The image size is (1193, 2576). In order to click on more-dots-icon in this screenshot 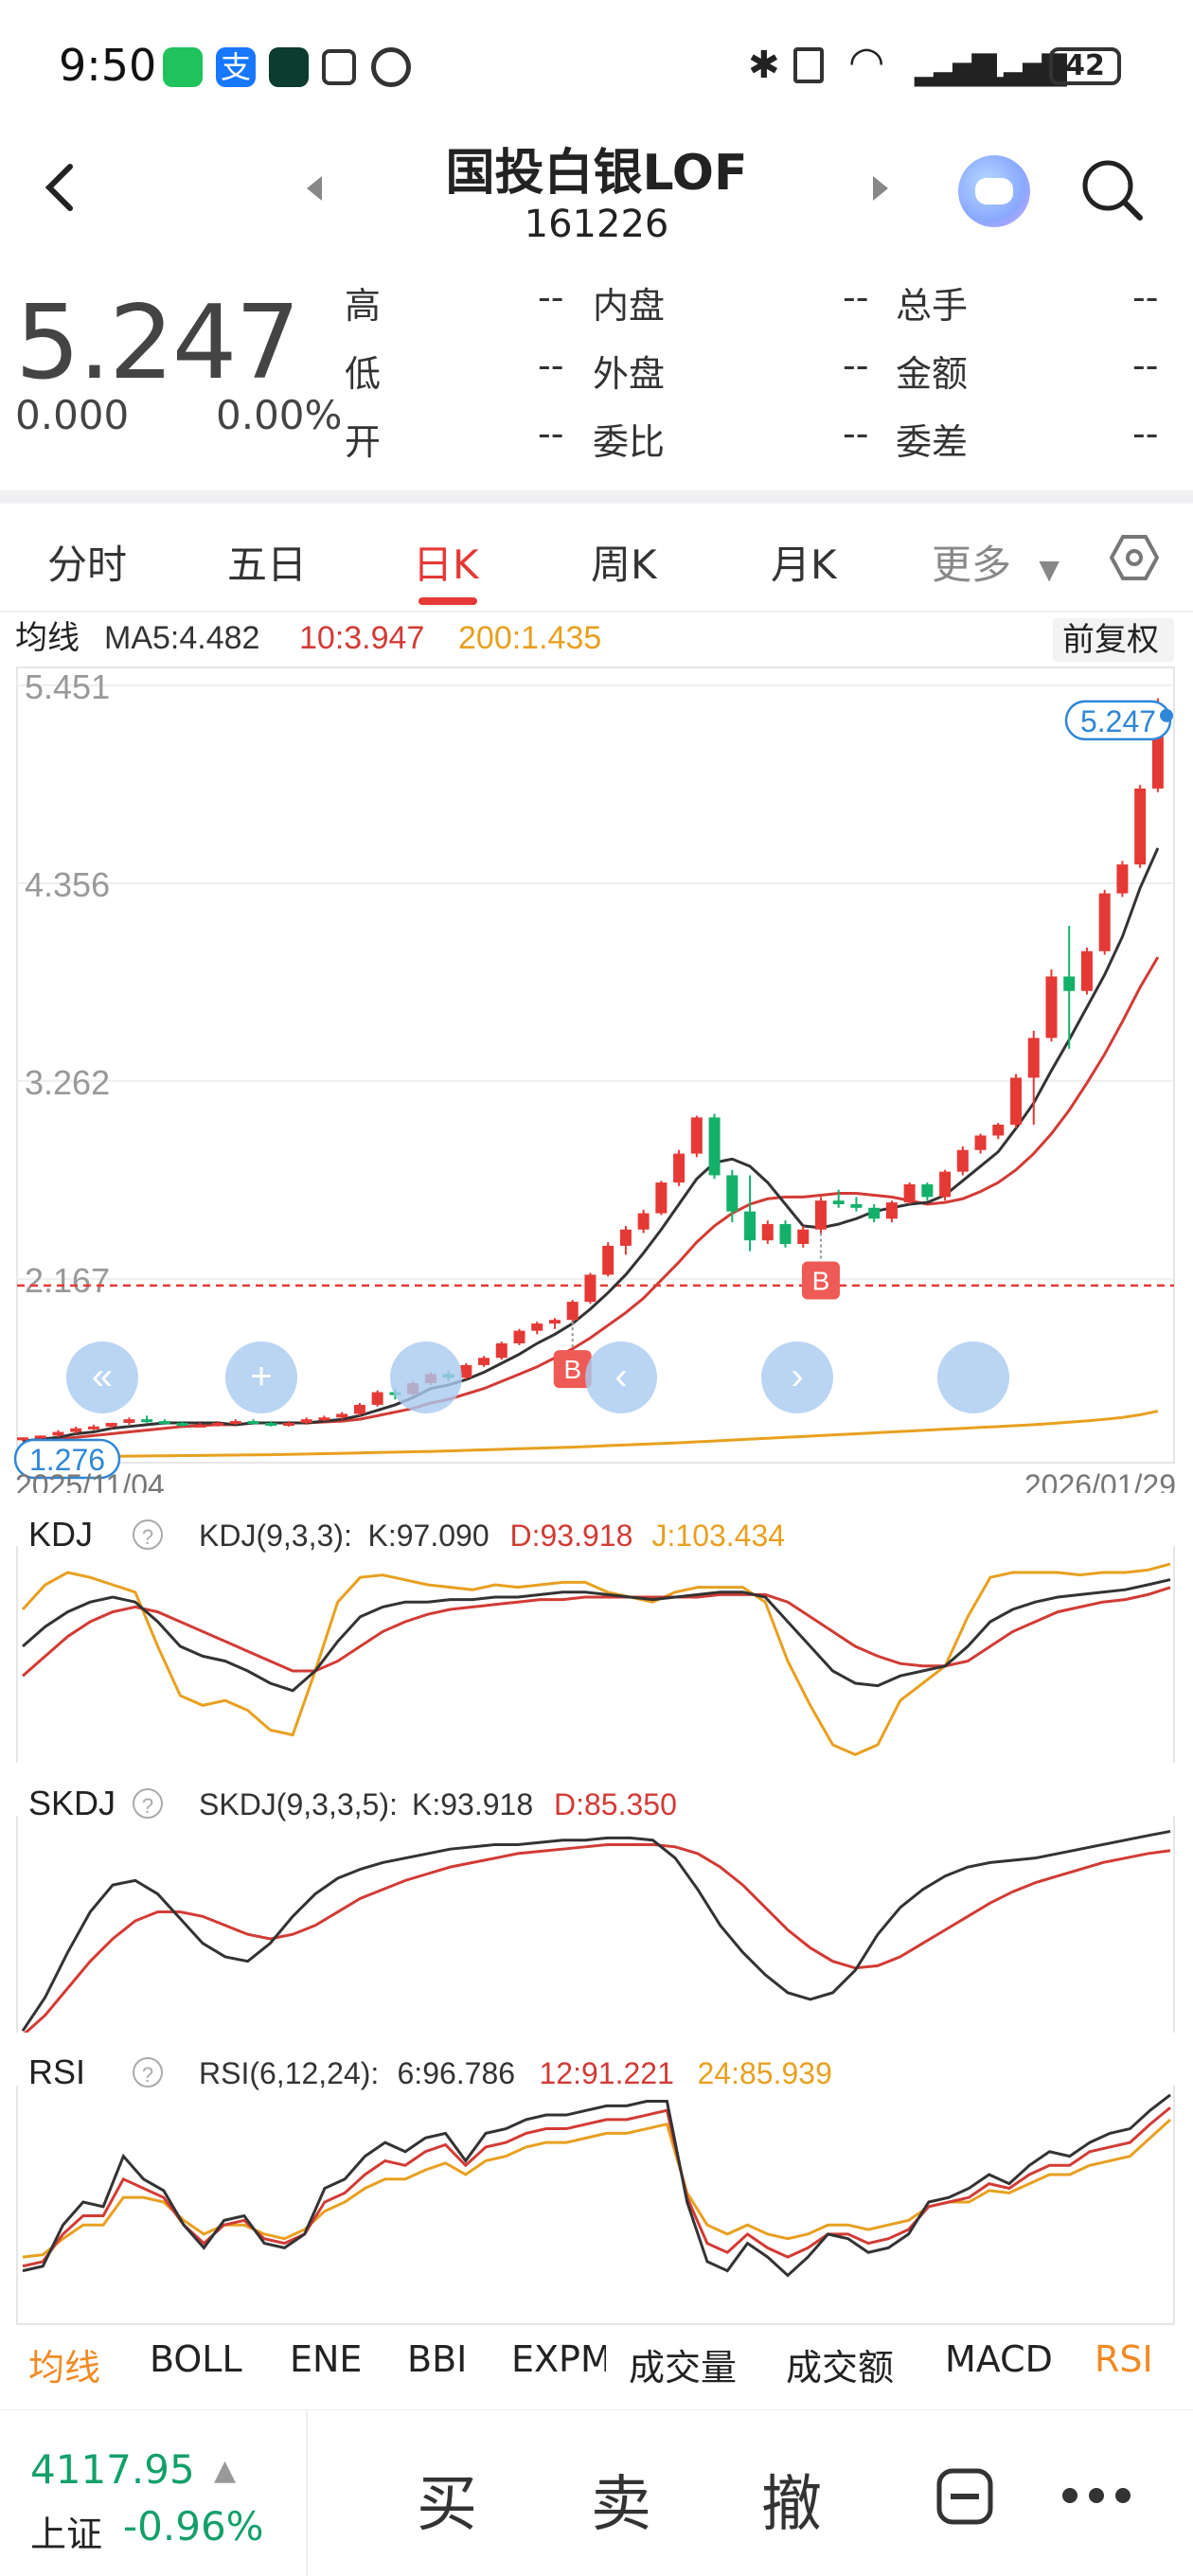, I will do `click(1096, 2496)`.